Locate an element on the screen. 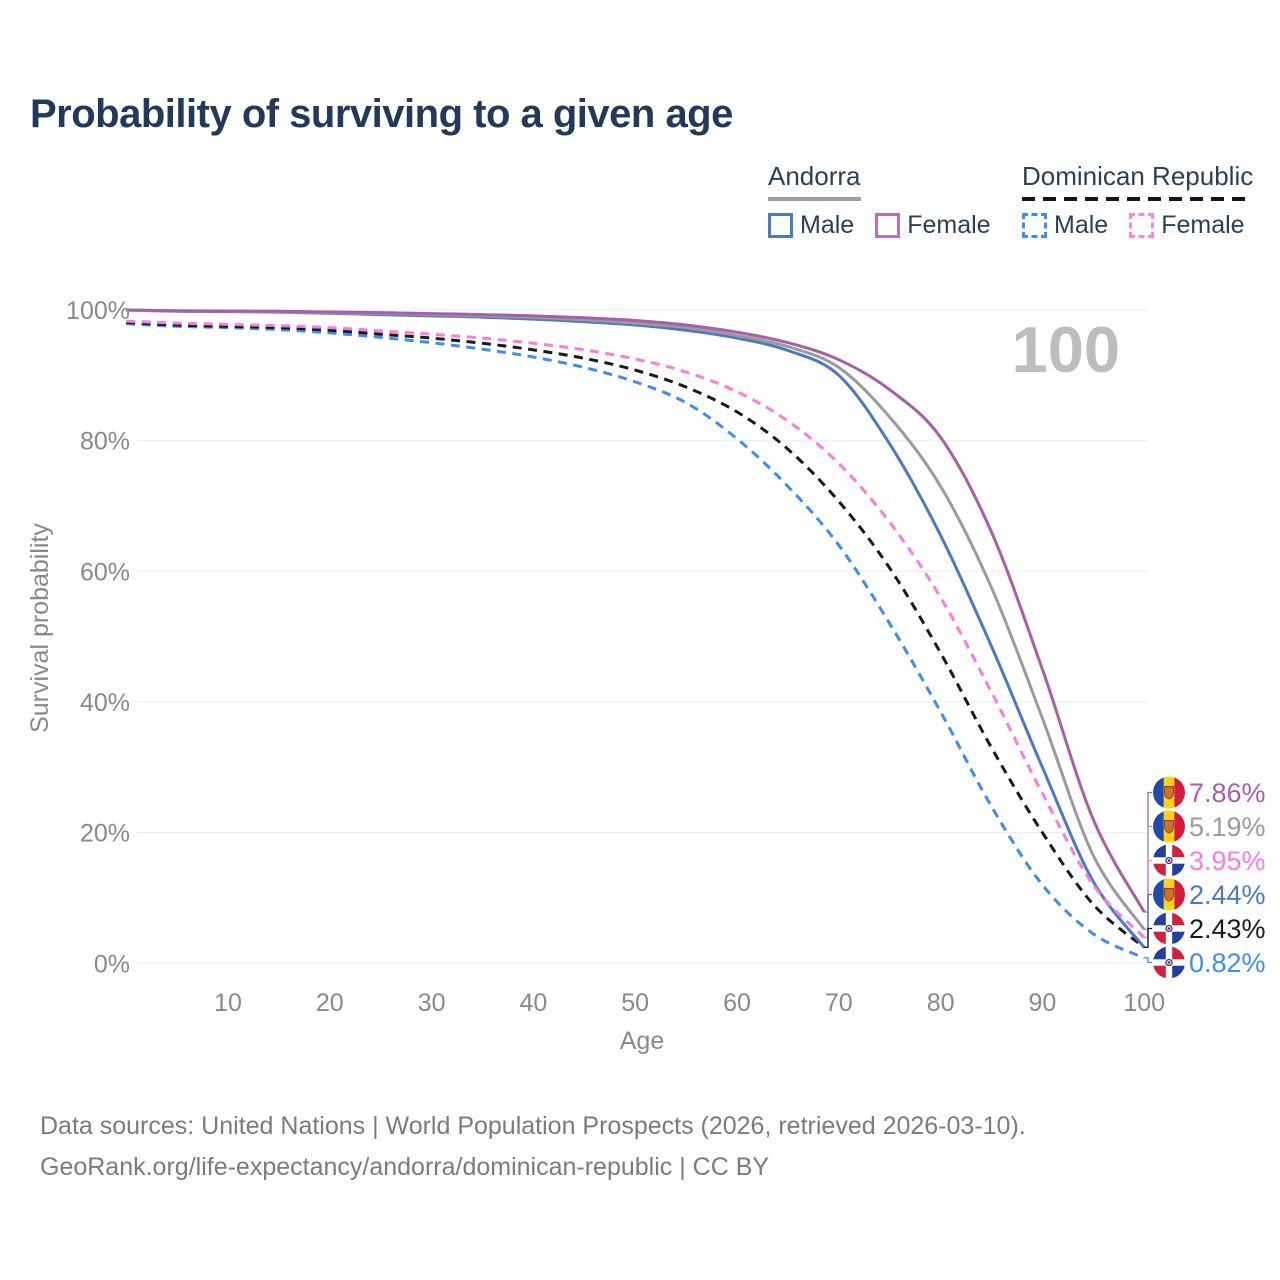 The height and width of the screenshot is (1280, 1280). y-tick-label: 20% is located at coordinates (105, 834).